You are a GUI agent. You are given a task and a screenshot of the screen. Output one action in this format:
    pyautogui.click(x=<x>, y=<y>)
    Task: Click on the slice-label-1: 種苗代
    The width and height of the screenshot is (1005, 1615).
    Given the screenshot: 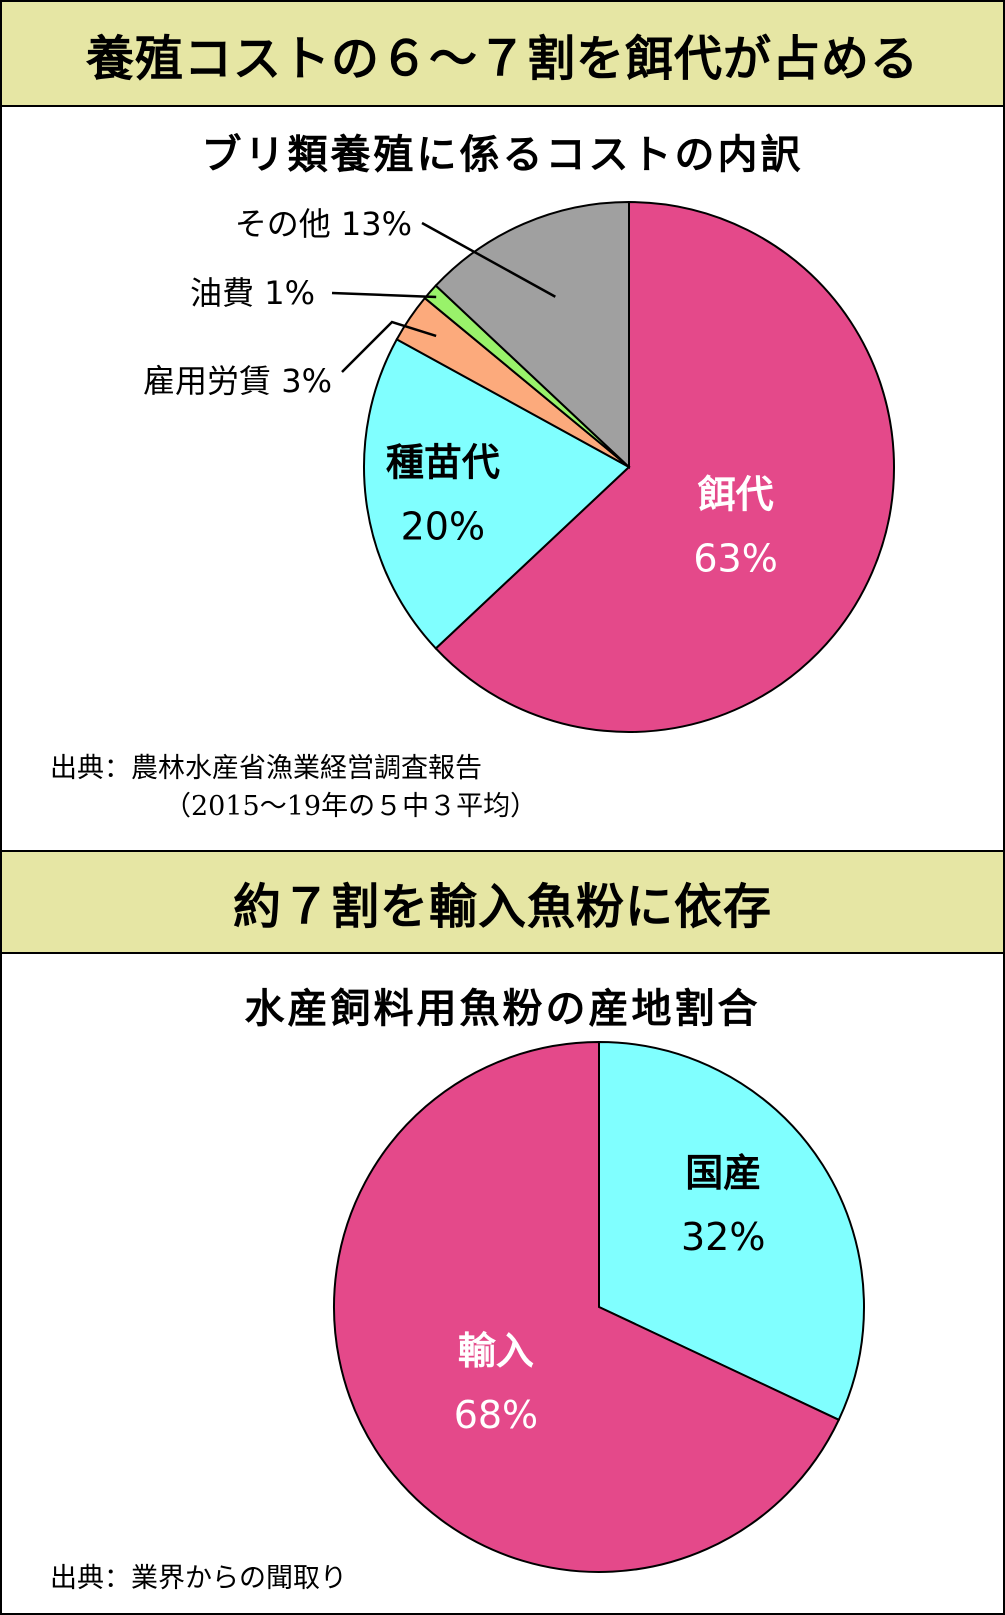 What is the action you would take?
    pyautogui.click(x=443, y=462)
    